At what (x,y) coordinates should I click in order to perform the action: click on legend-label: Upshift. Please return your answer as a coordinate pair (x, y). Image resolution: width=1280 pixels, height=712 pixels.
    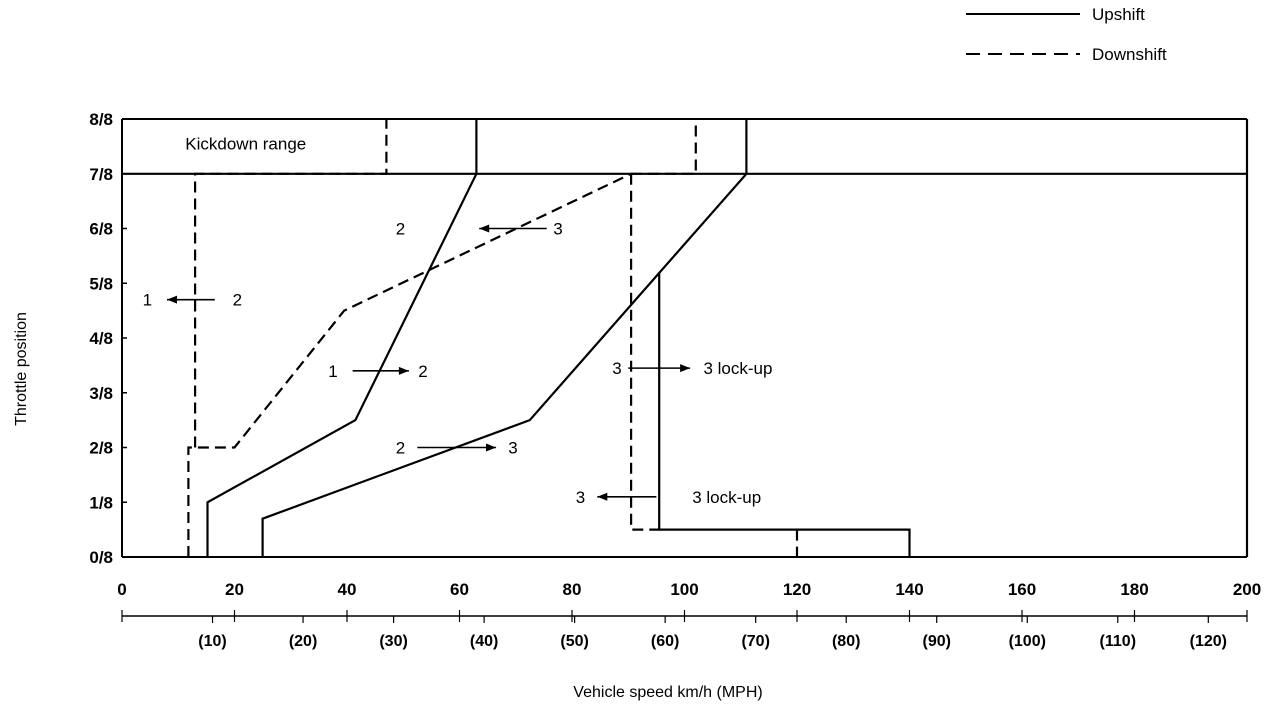
    Looking at the image, I should click on (1118, 14).